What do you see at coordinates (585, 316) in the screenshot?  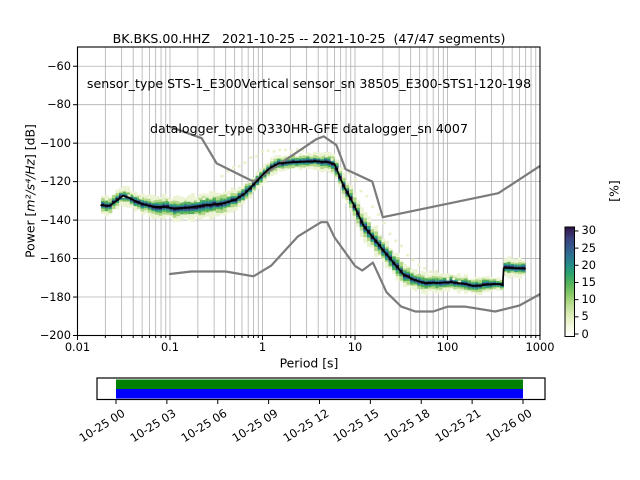 I see `colorbar-tick-label: 5` at bounding box center [585, 316].